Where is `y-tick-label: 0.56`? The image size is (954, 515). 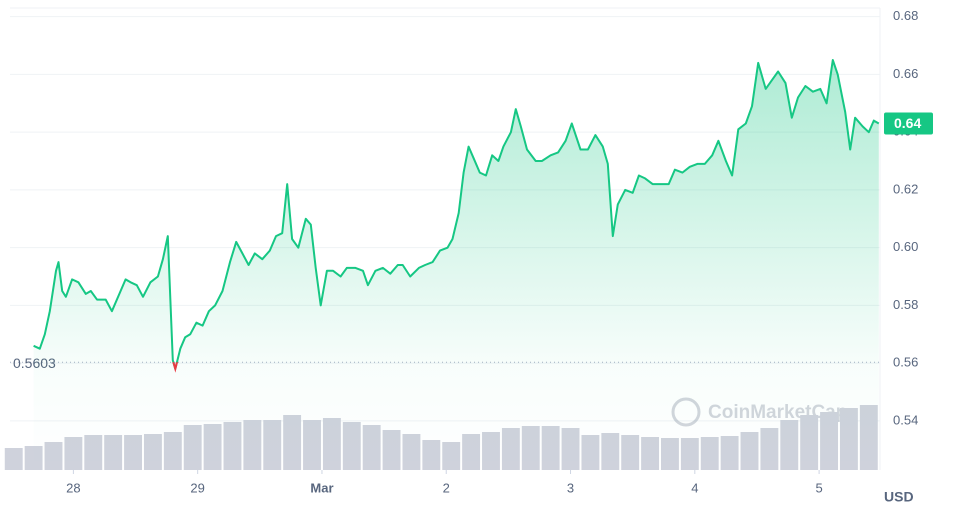 y-tick-label: 0.56 is located at coordinates (905, 362).